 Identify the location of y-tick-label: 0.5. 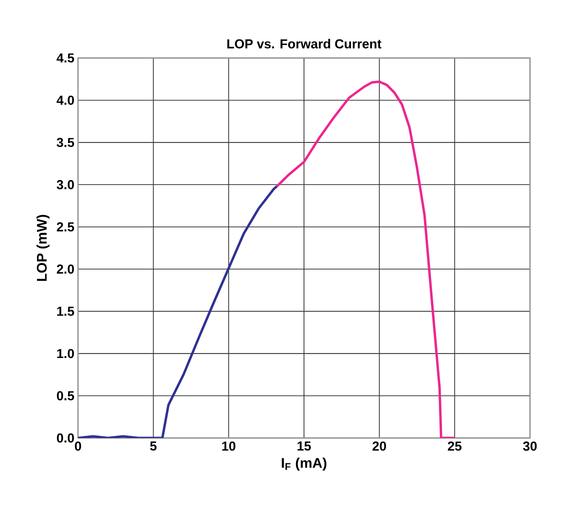
(65, 395).